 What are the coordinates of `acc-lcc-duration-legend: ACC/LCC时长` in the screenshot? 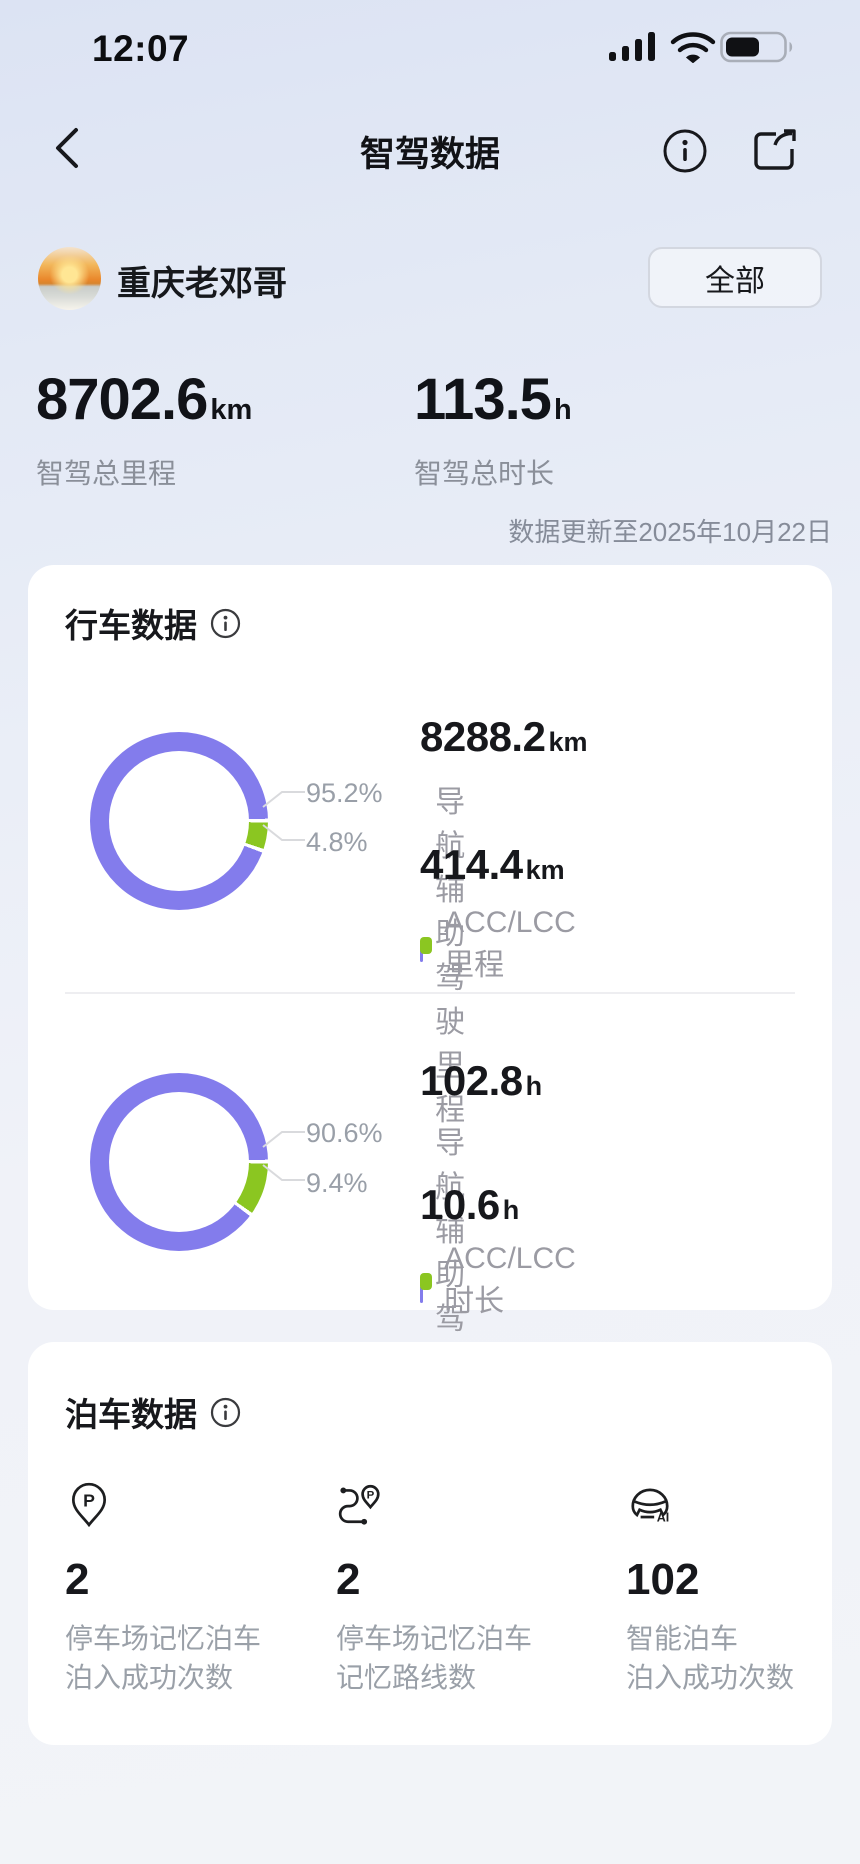 It's located at (500, 1281).